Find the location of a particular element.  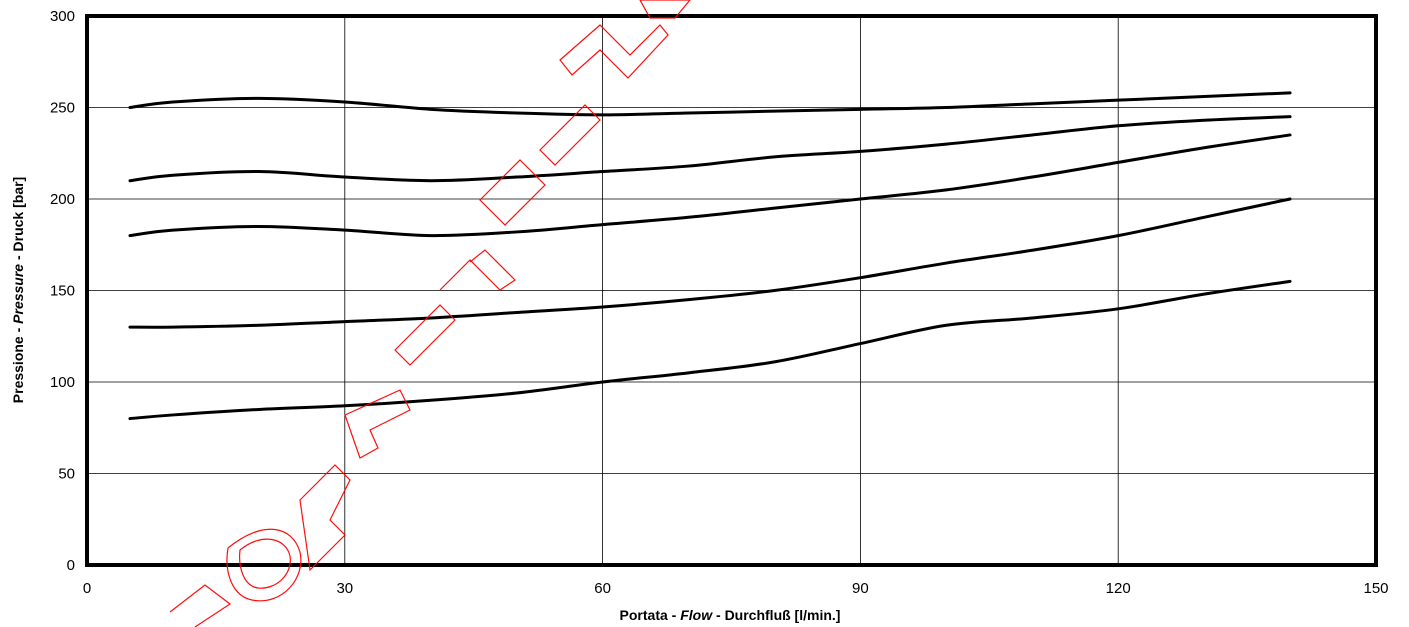

y-axis-title-part-1: Pressione - is located at coordinates (18, 363).